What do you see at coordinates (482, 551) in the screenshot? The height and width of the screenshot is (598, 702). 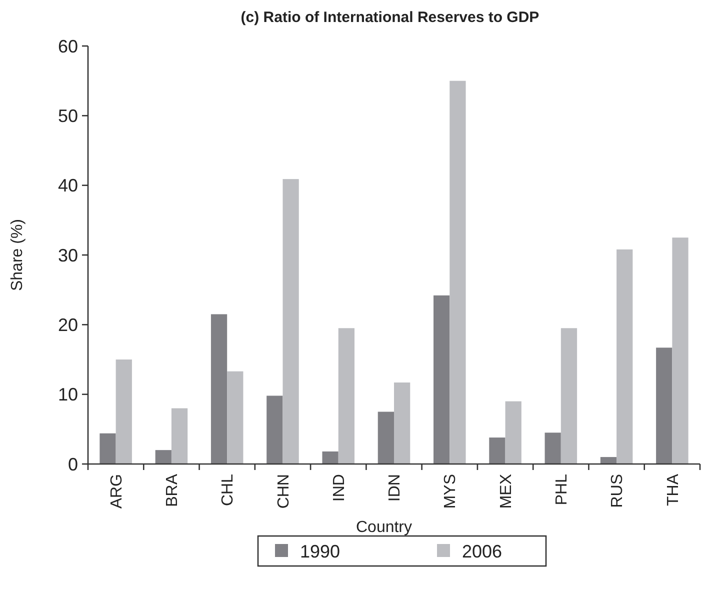 I see `legend-label: 2006` at bounding box center [482, 551].